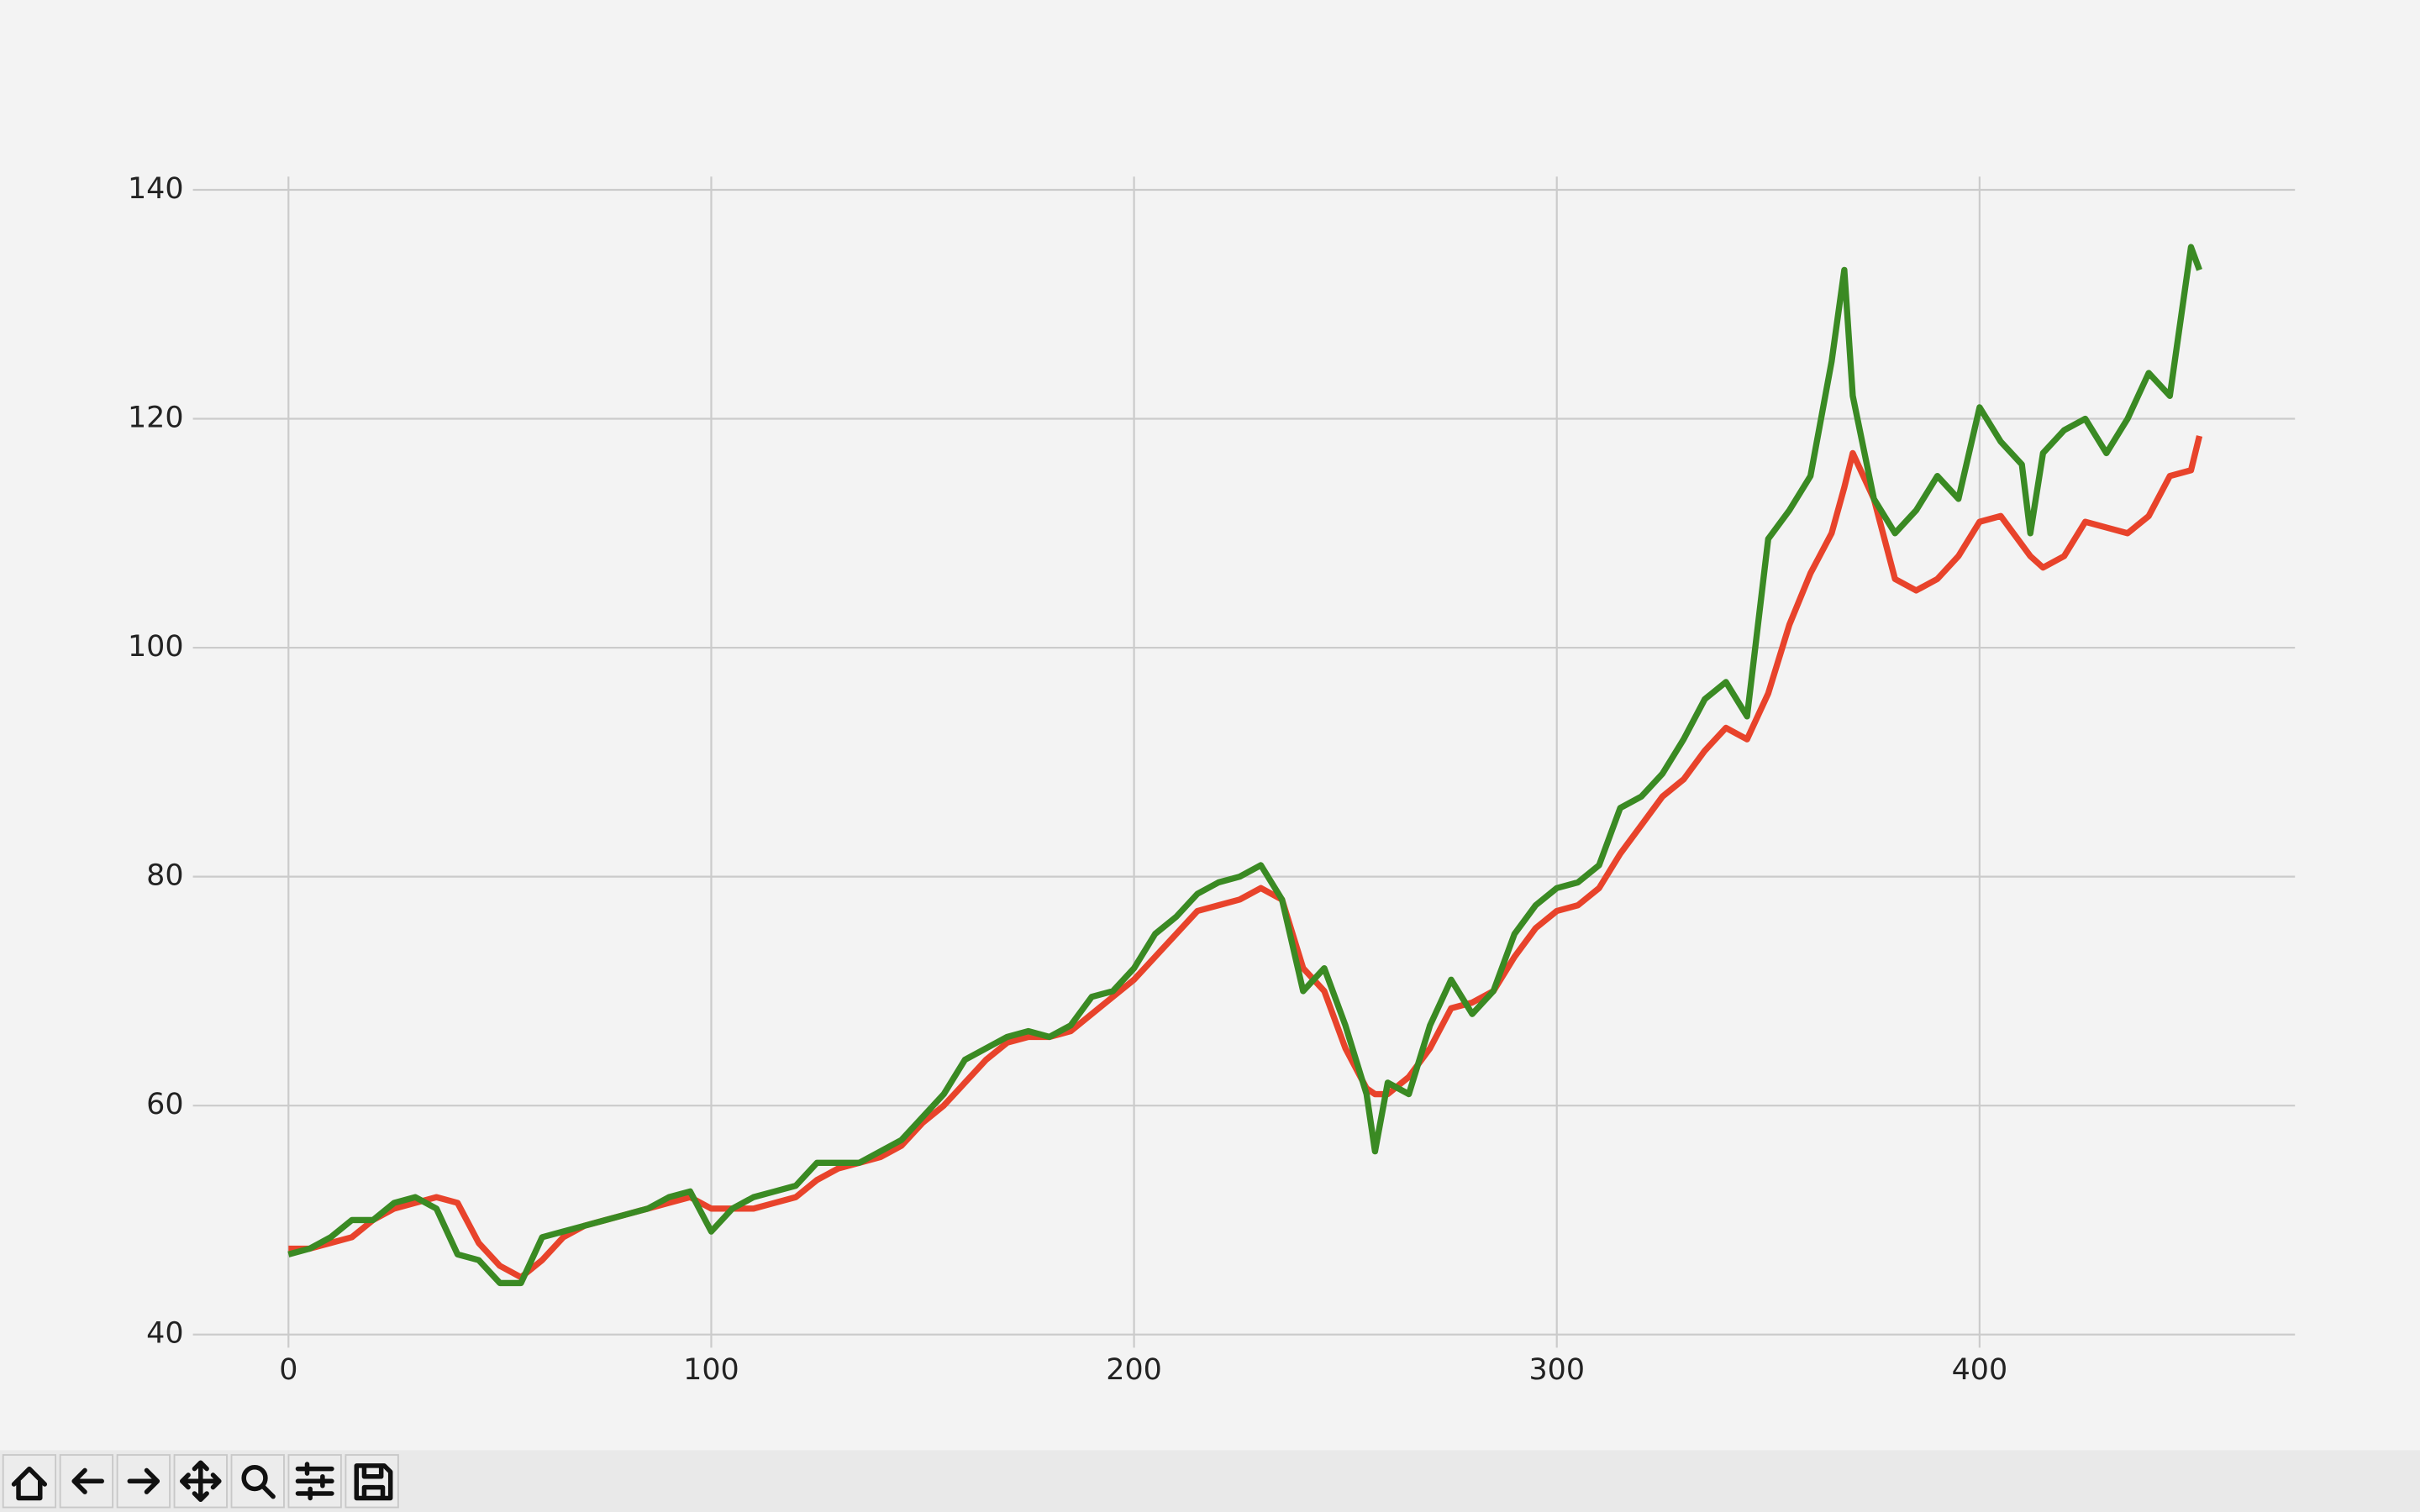 Image resolution: width=2420 pixels, height=1512 pixels. Describe the element at coordinates (165, 1334) in the screenshot. I see `y-tick-label: 40` at that location.